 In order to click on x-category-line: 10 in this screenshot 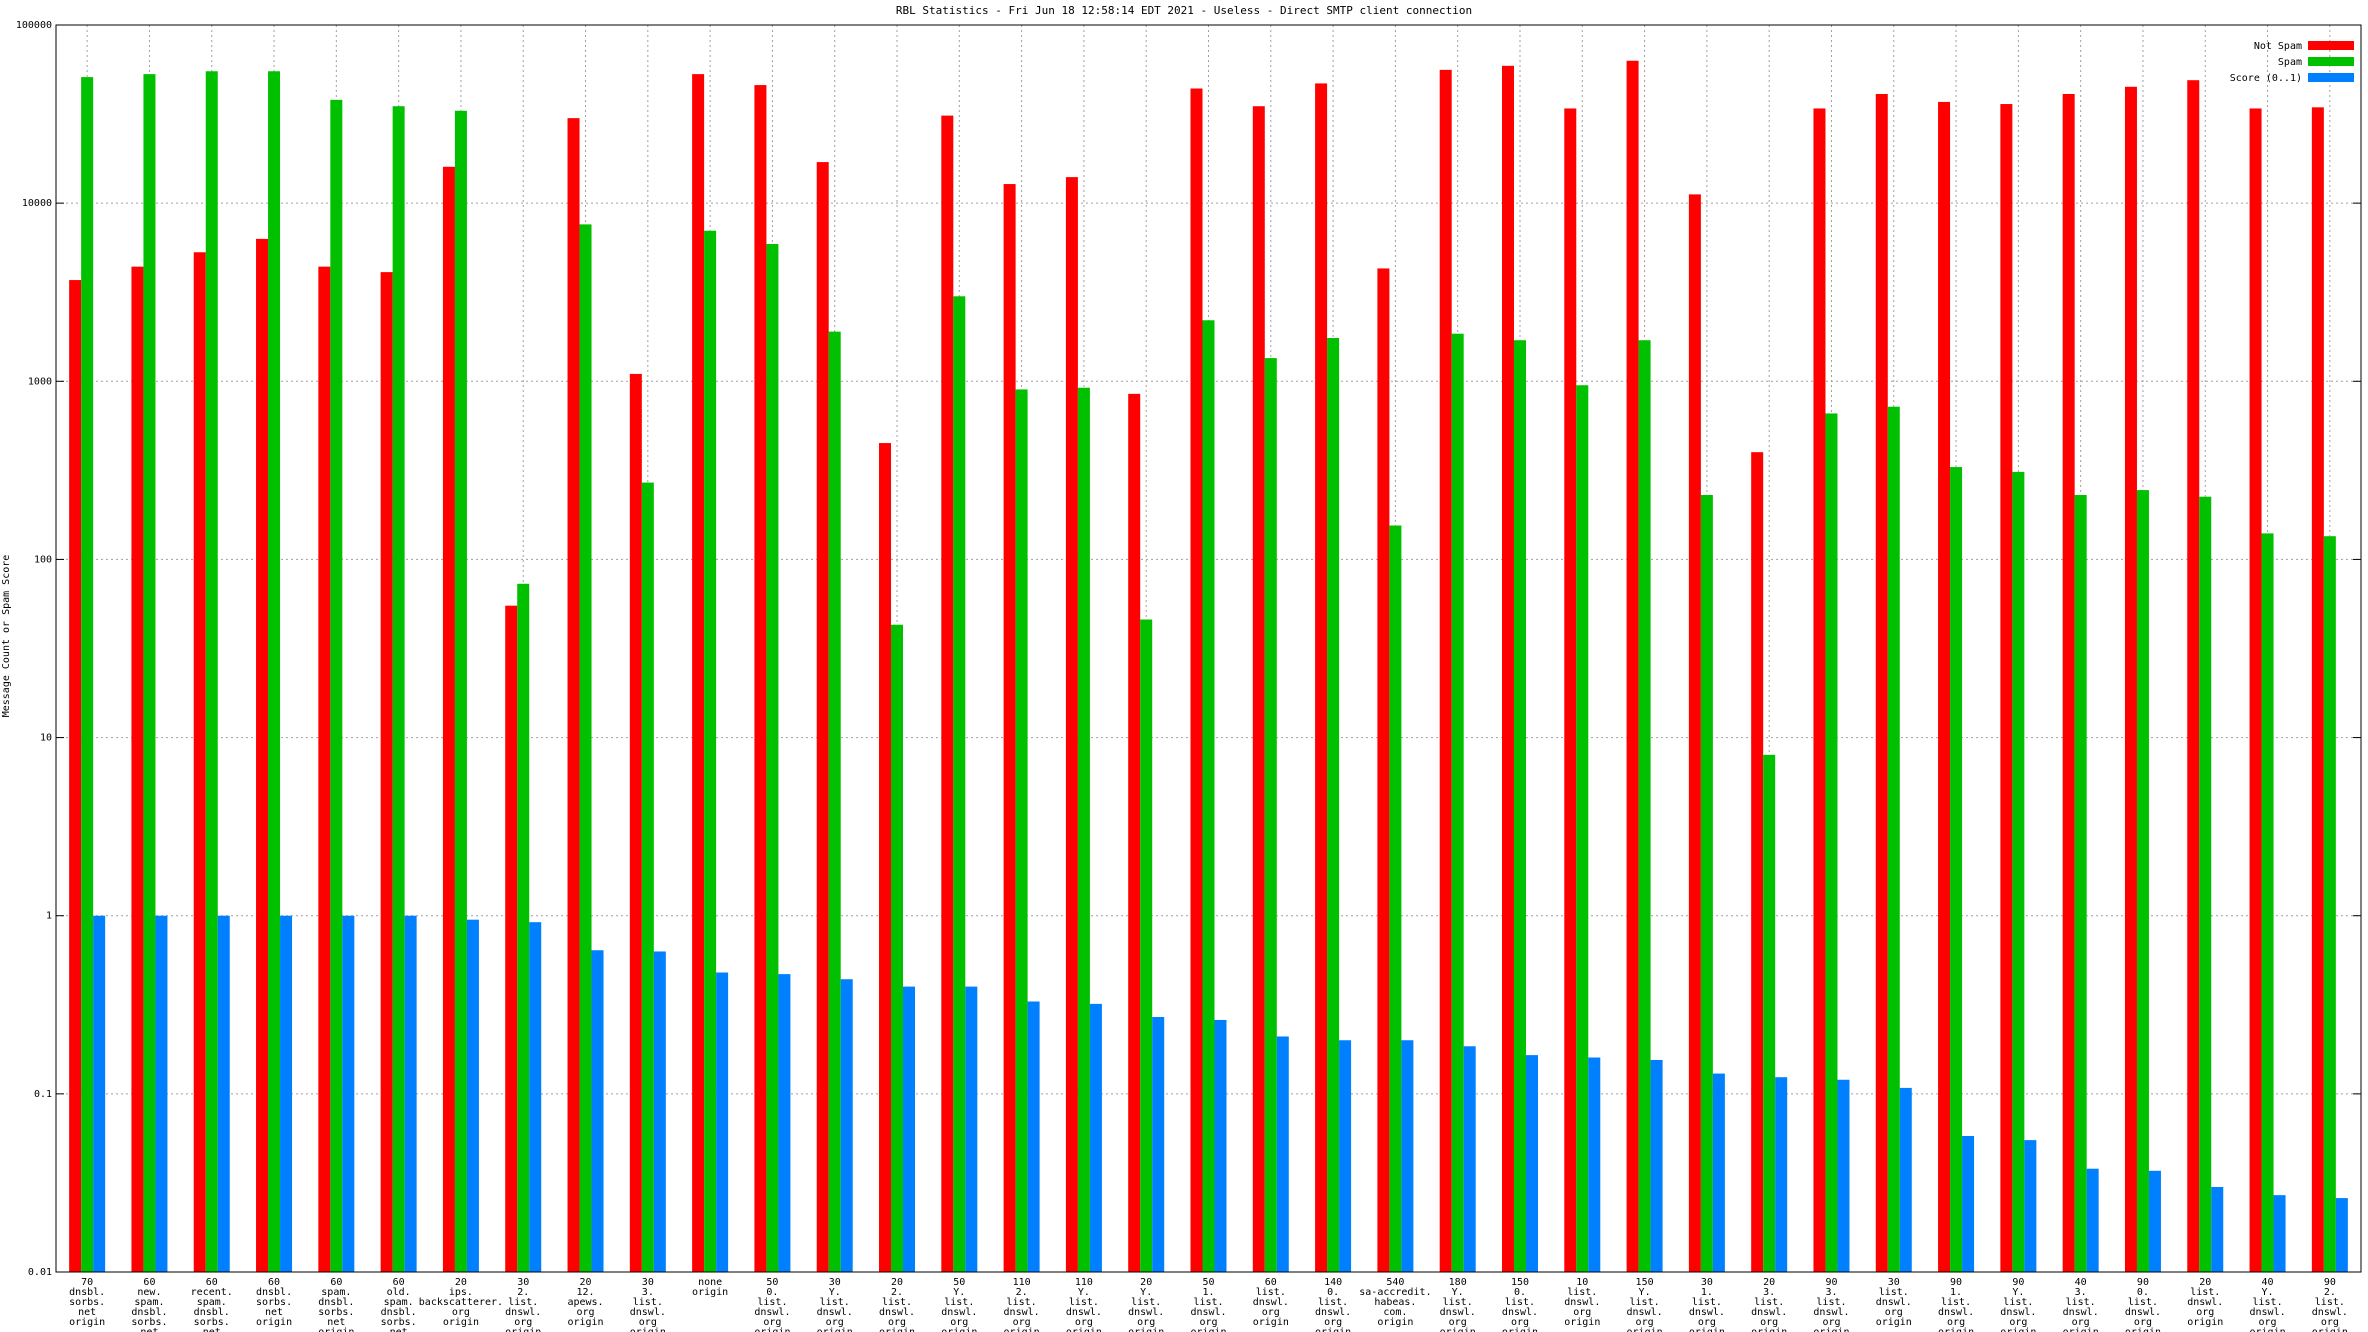, I will do `click(1582, 1282)`.